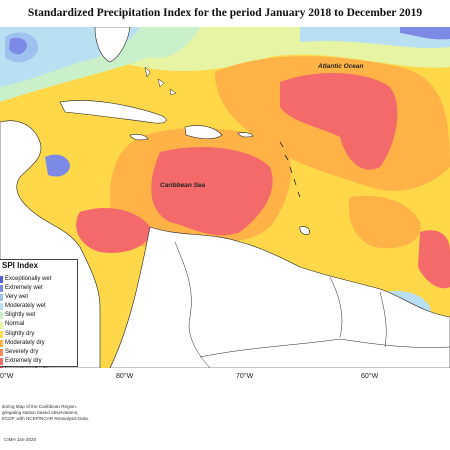 The image size is (450, 450). Describe the element at coordinates (46, 418) in the screenshot. I see `note-line: ECDF, with NCEP/NCAR Reanalysis Data.` at that location.